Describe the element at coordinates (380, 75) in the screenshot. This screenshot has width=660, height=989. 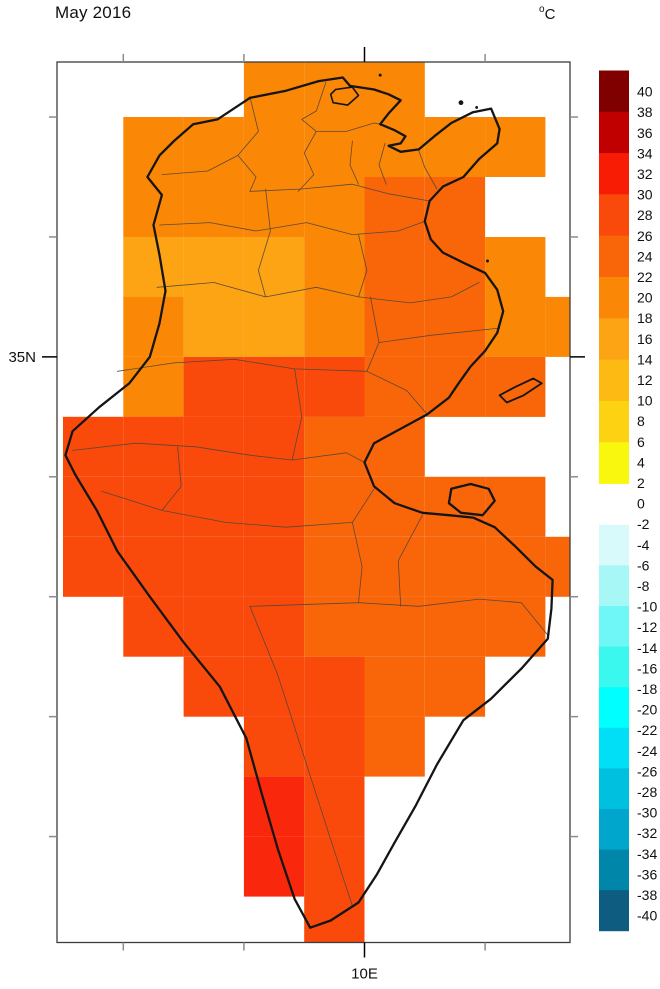
I see `small-island-dot` at that location.